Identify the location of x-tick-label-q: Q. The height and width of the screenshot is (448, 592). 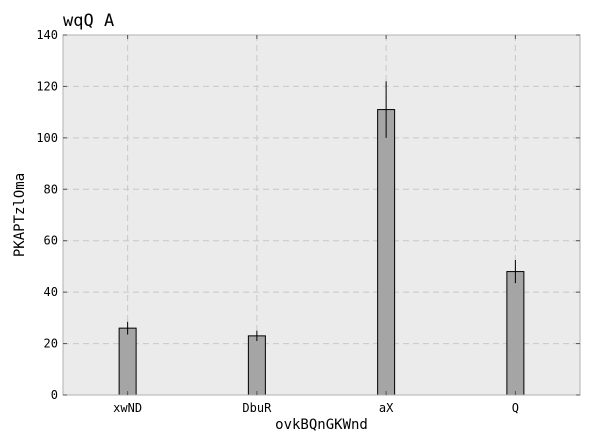
(515, 408).